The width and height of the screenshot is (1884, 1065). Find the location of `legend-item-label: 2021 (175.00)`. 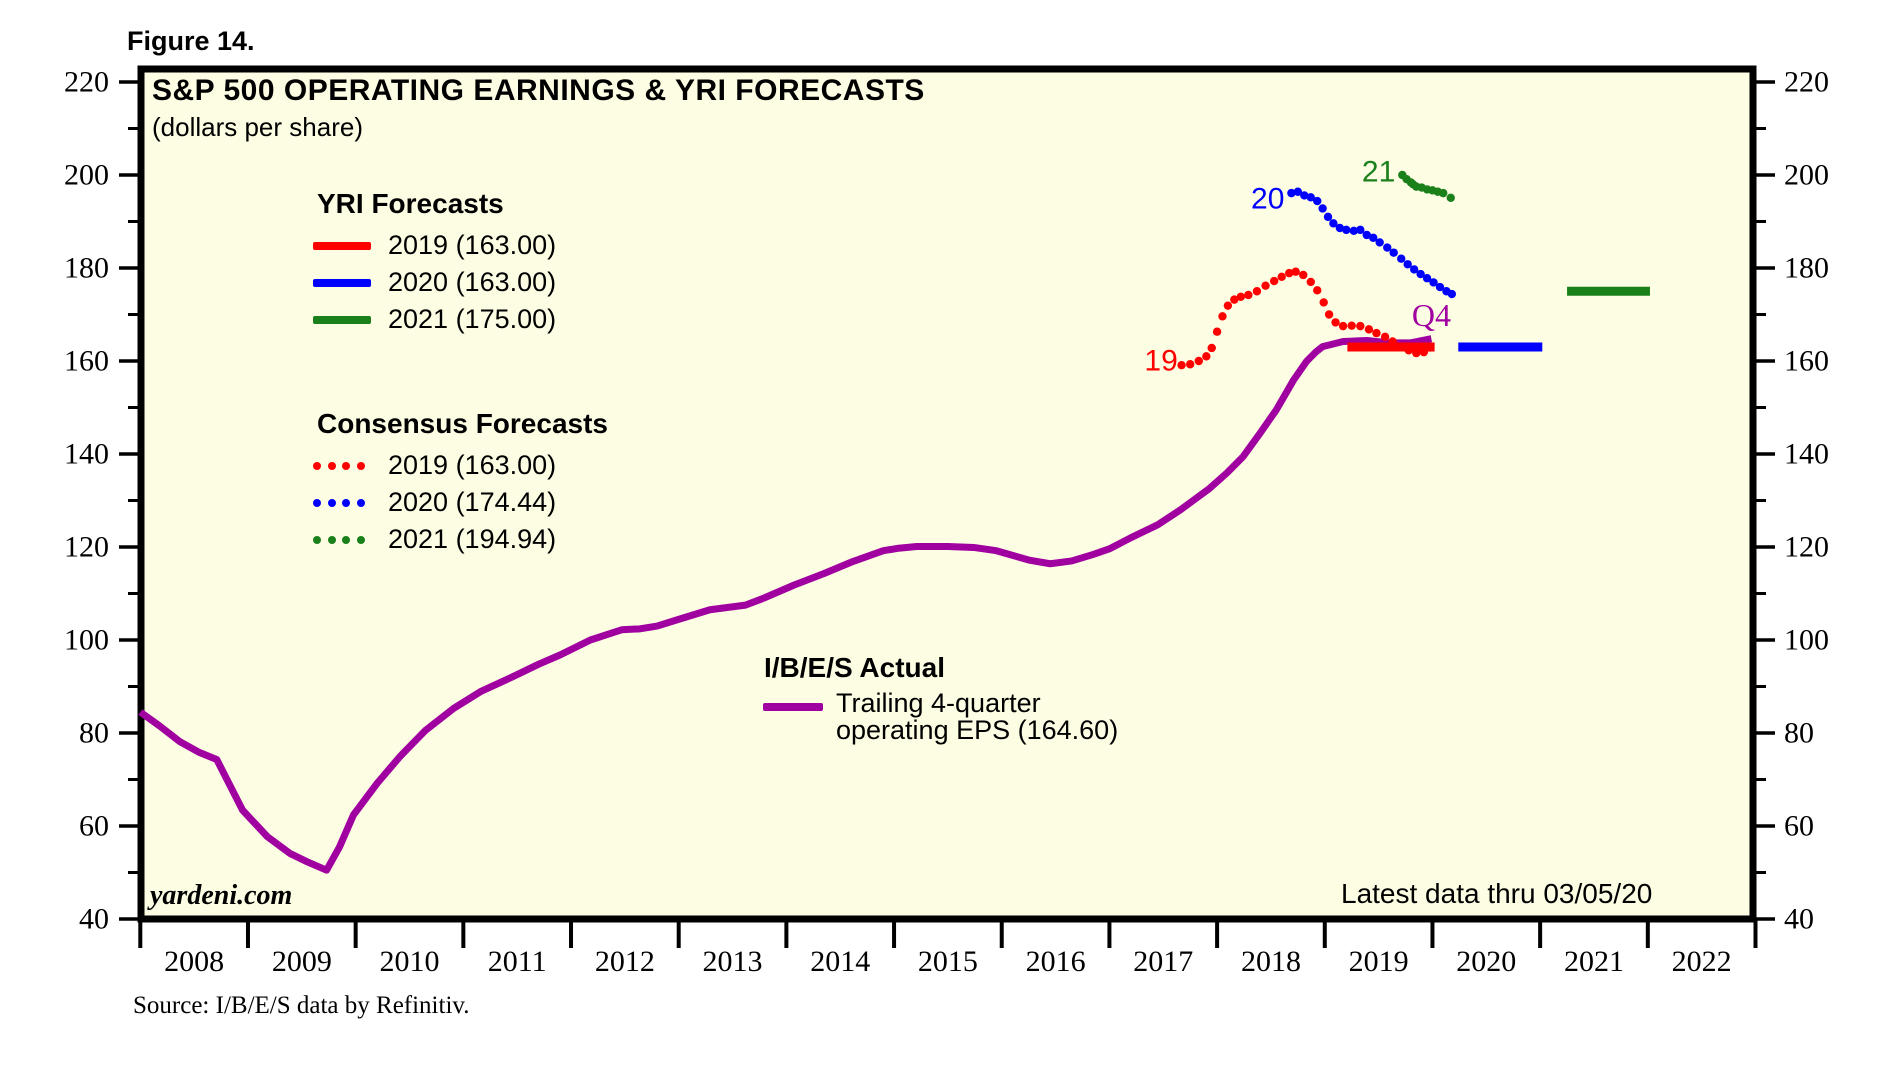

legend-item-label: 2021 (175.00) is located at coordinates (472, 319).